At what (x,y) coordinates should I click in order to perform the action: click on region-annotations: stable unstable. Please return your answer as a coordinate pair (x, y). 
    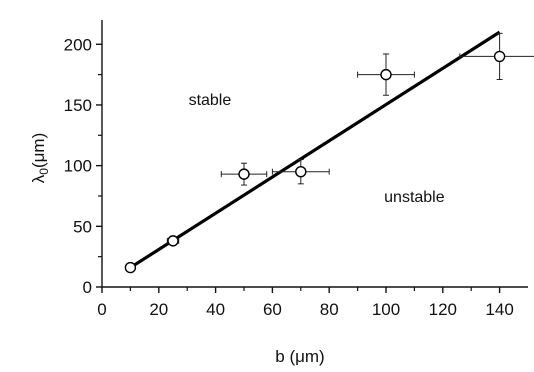
    Looking at the image, I should click on (317, 149).